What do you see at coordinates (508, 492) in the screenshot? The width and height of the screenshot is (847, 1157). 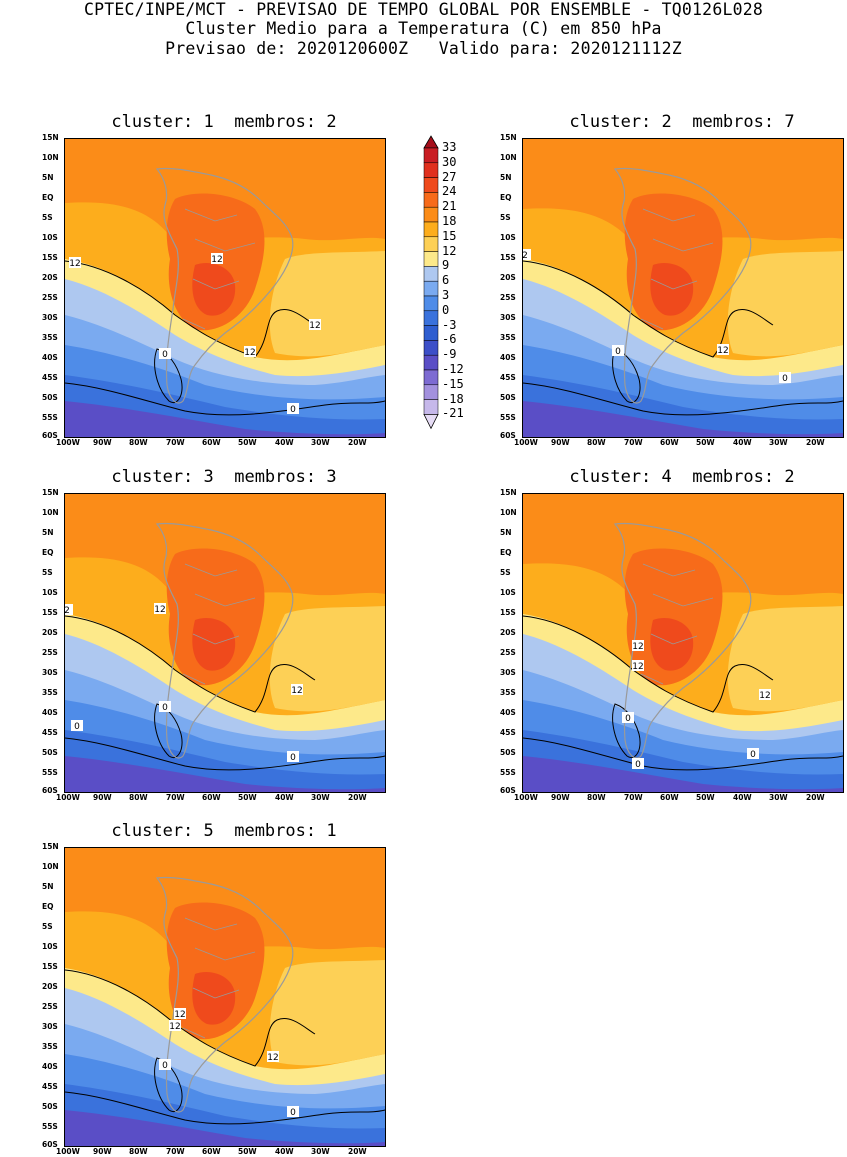 I see `latitude-tick-label: 15N` at bounding box center [508, 492].